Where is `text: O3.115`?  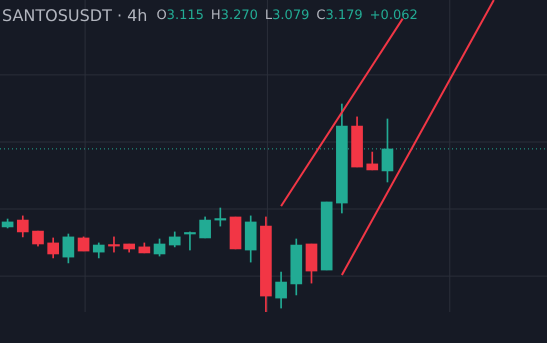
text: O3.115 is located at coordinates (180, 15).